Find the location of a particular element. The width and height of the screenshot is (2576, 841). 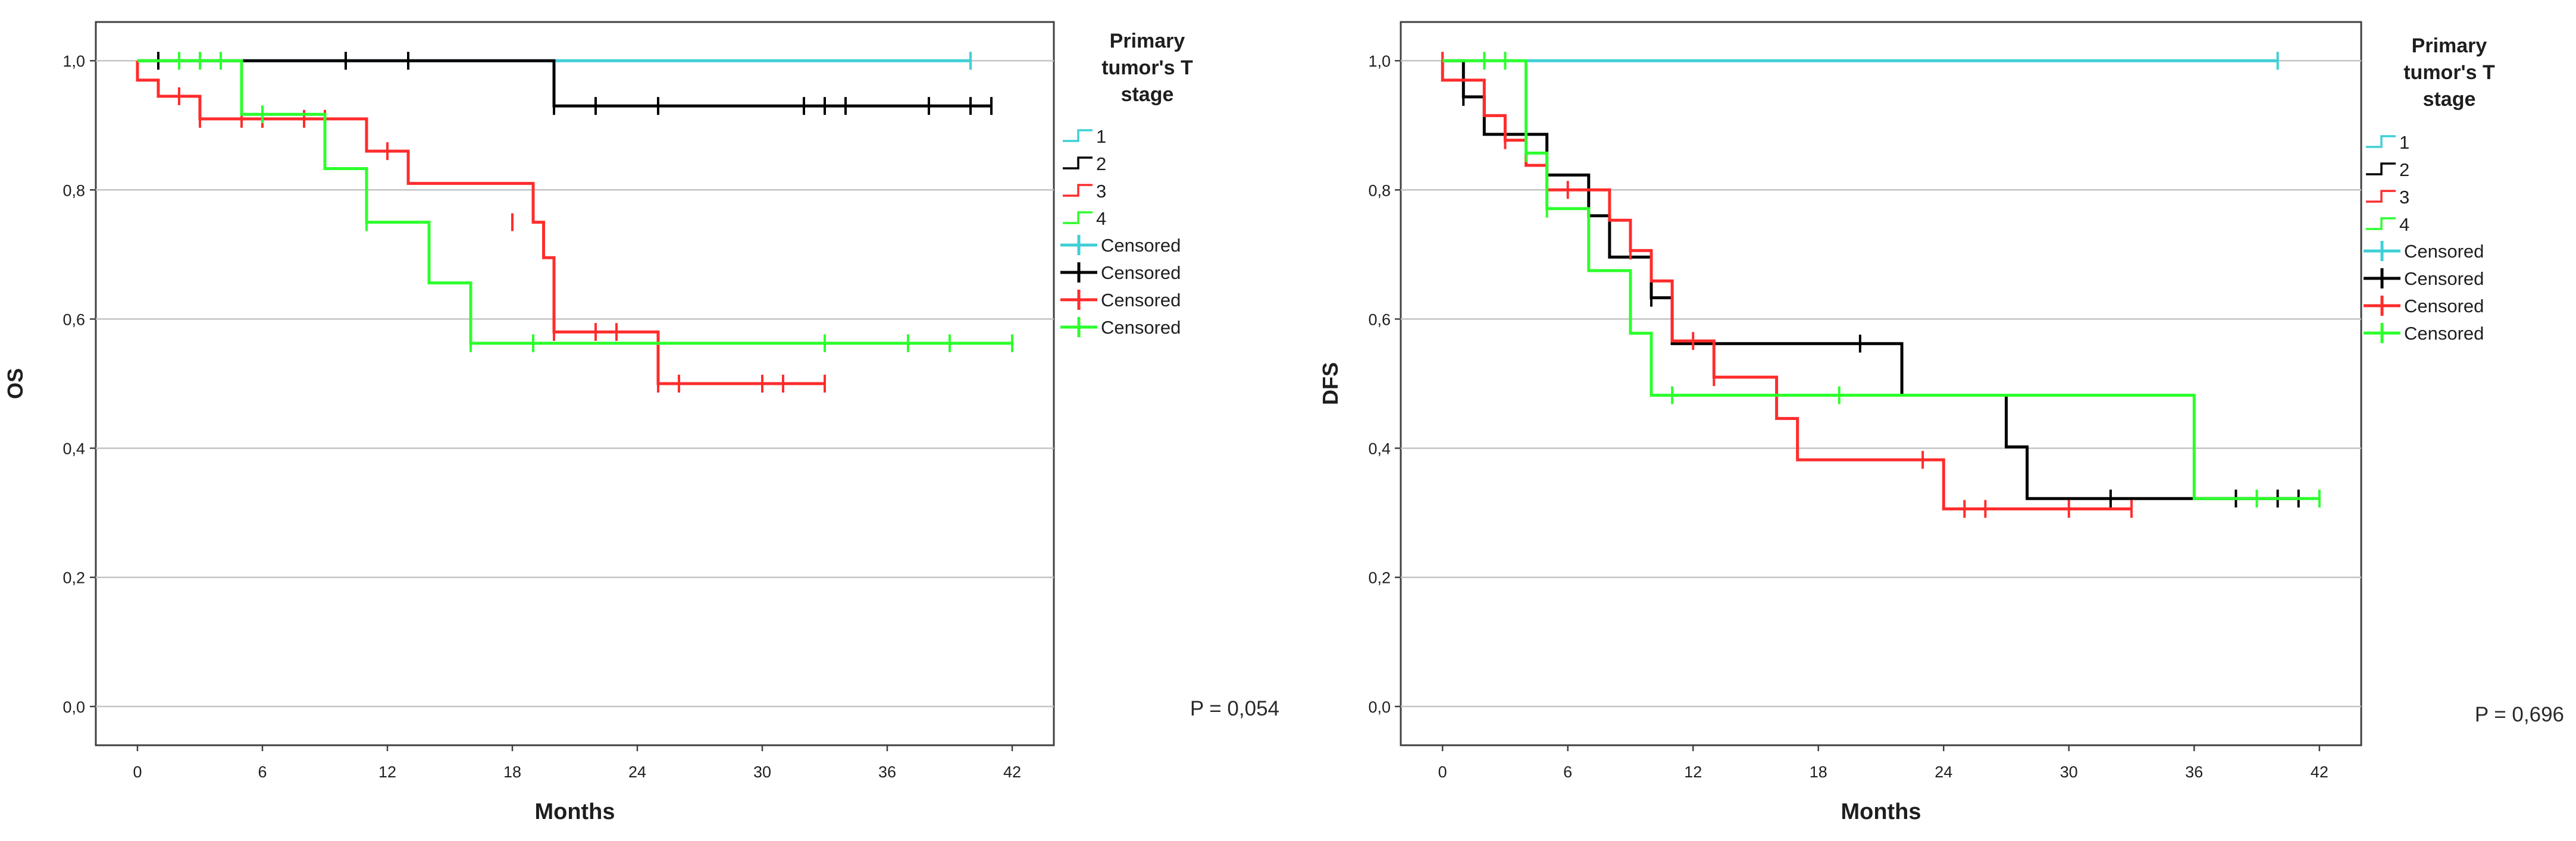

dfs-legend-title-line-3: stage is located at coordinates (2449, 100).